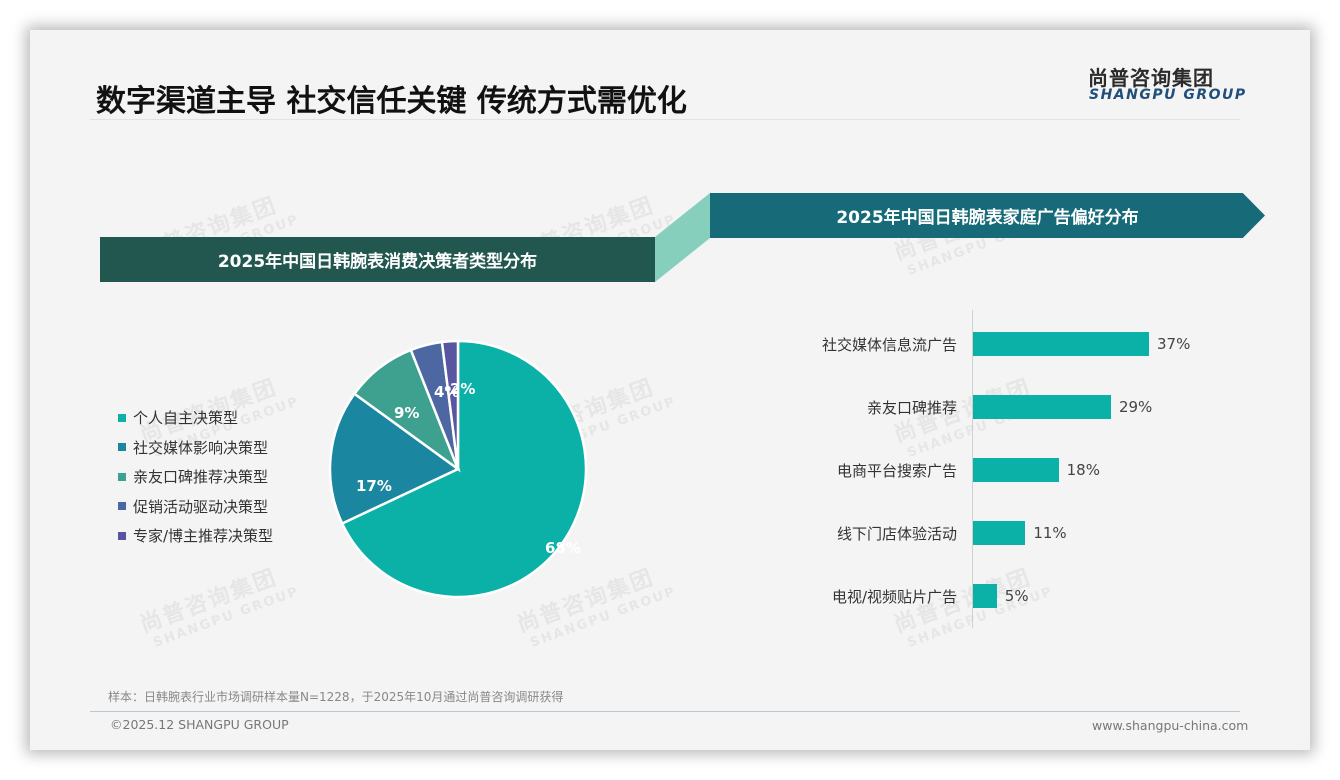  Describe the element at coordinates (665, 711) in the screenshot. I see `footer-divider` at that location.